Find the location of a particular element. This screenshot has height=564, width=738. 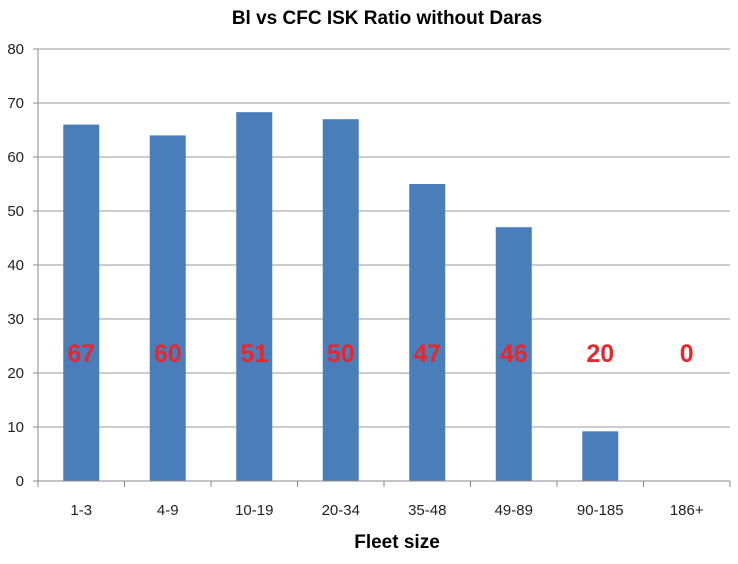

y-tick-label: 50 is located at coordinates (15, 211).